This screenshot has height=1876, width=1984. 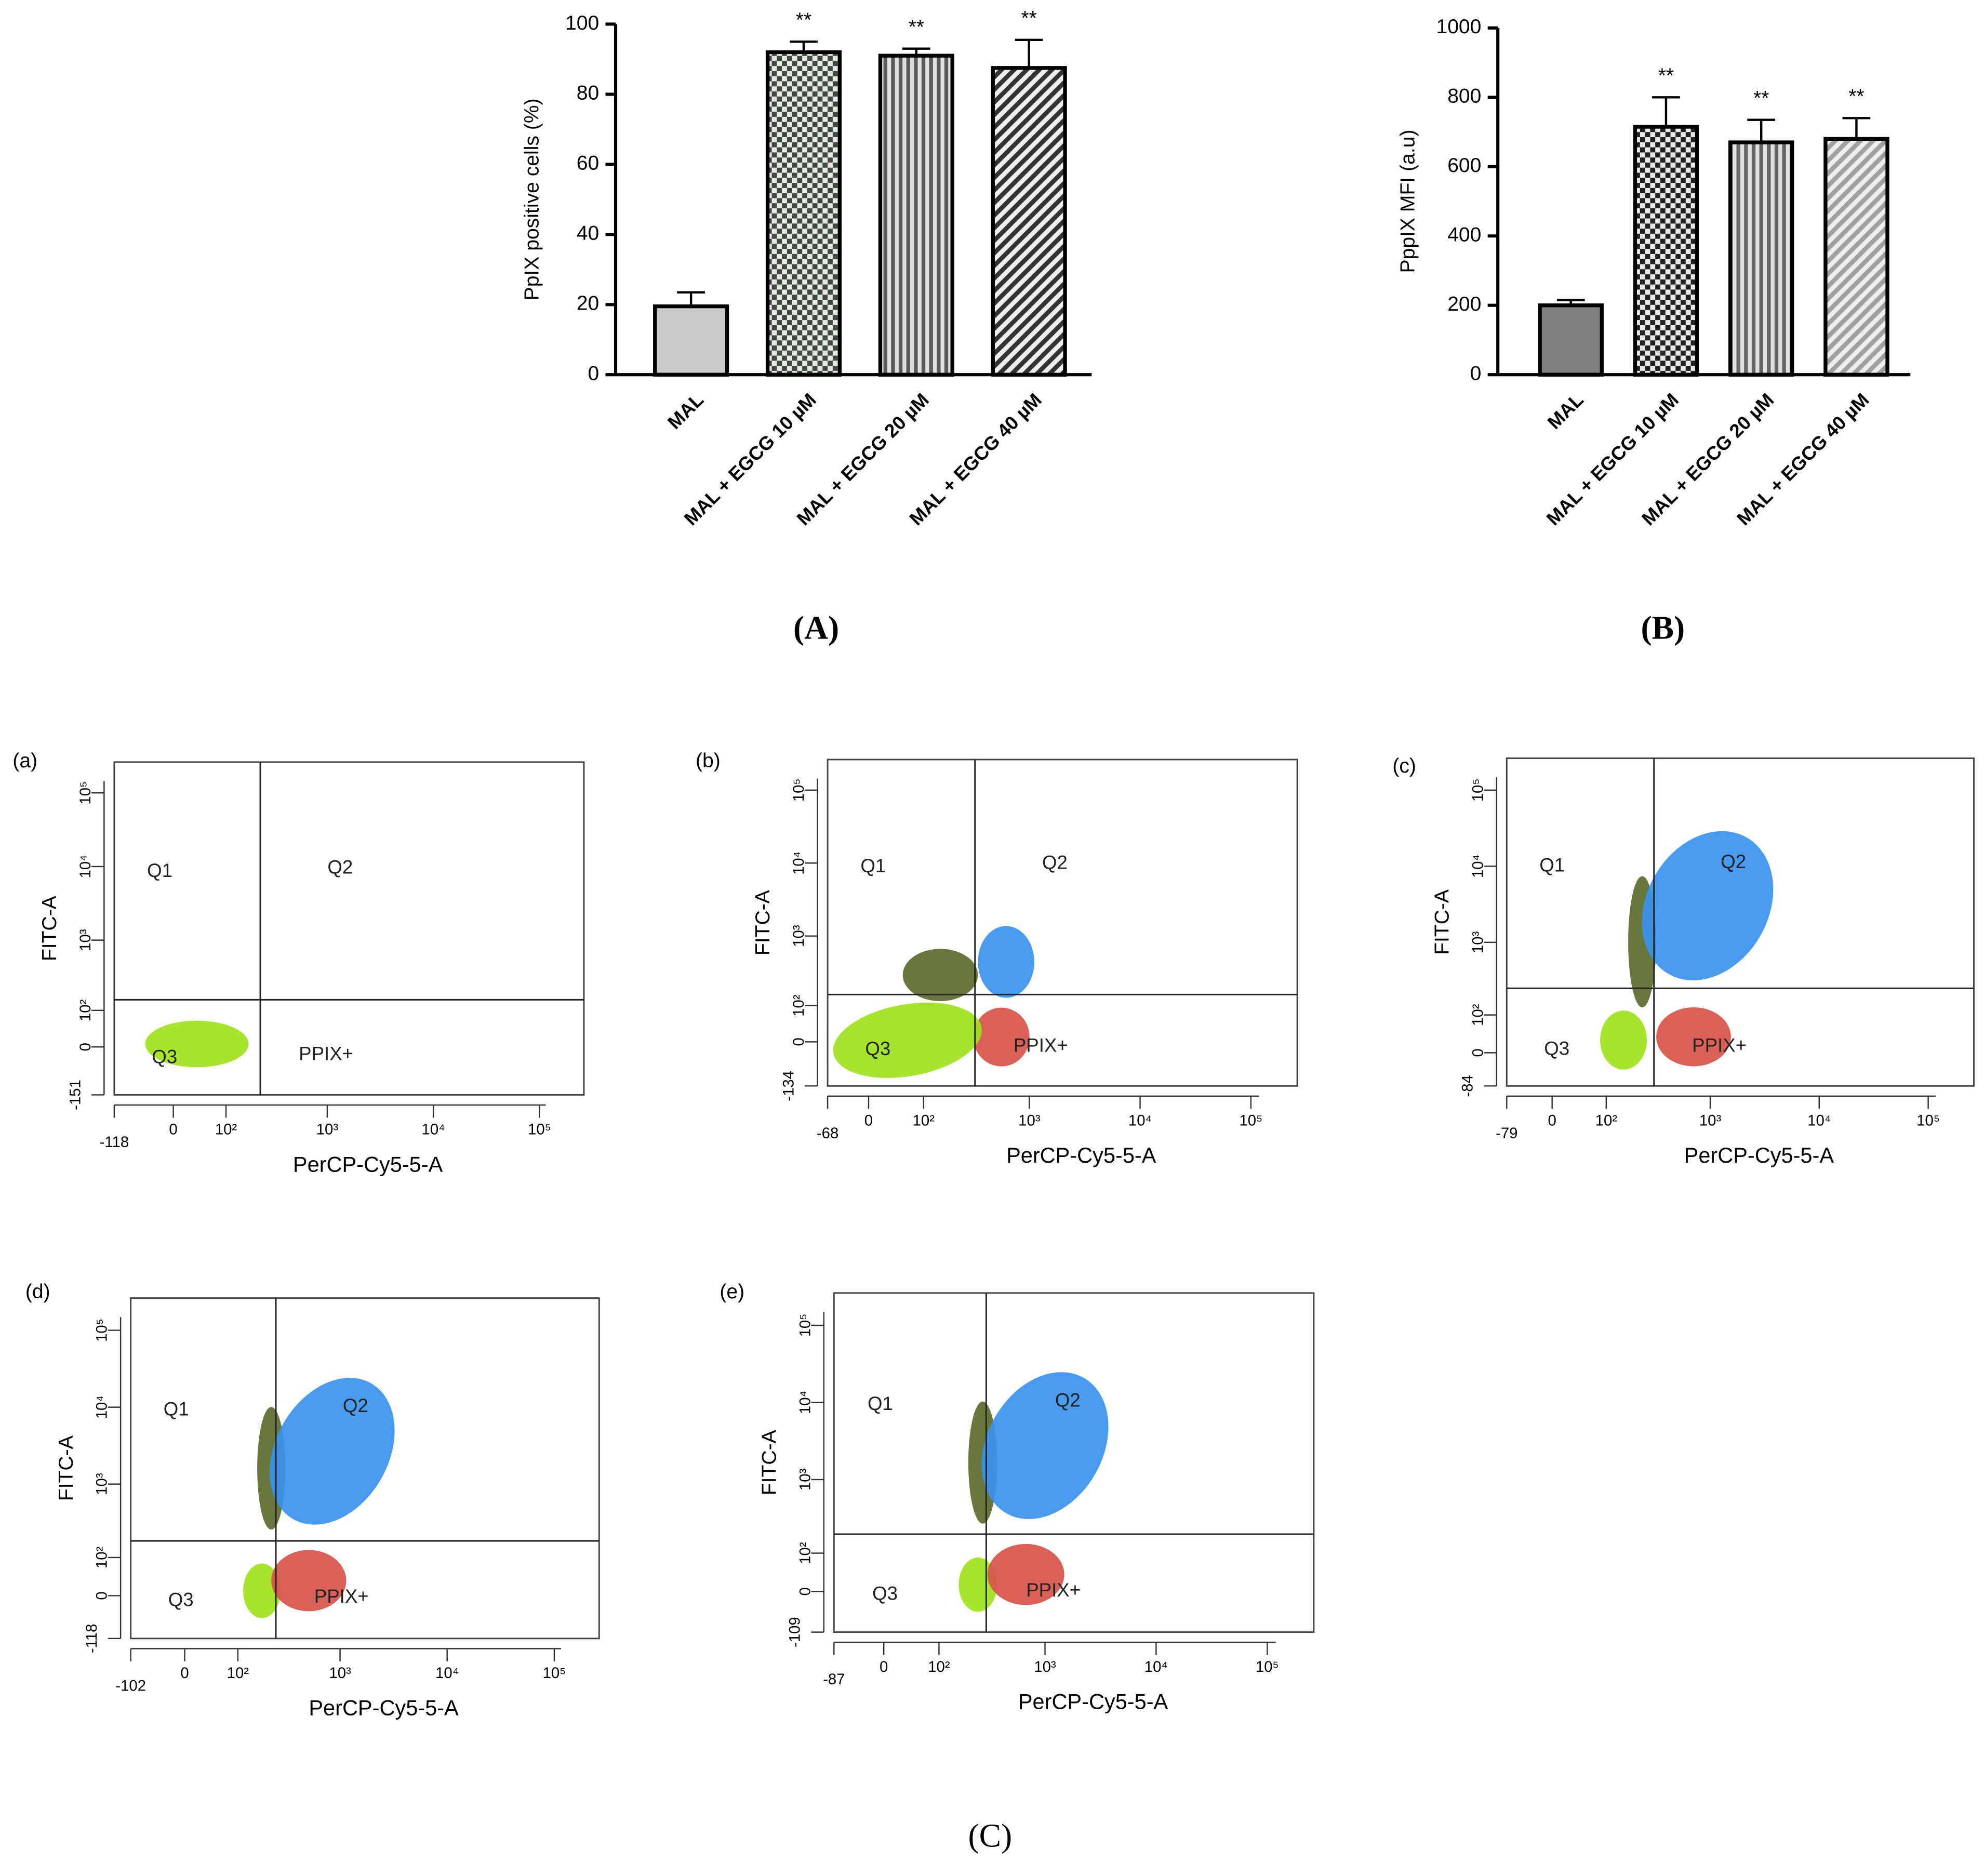 What do you see at coordinates (75, 1095) in the screenshot?
I see `y-tick-label: -151` at bounding box center [75, 1095].